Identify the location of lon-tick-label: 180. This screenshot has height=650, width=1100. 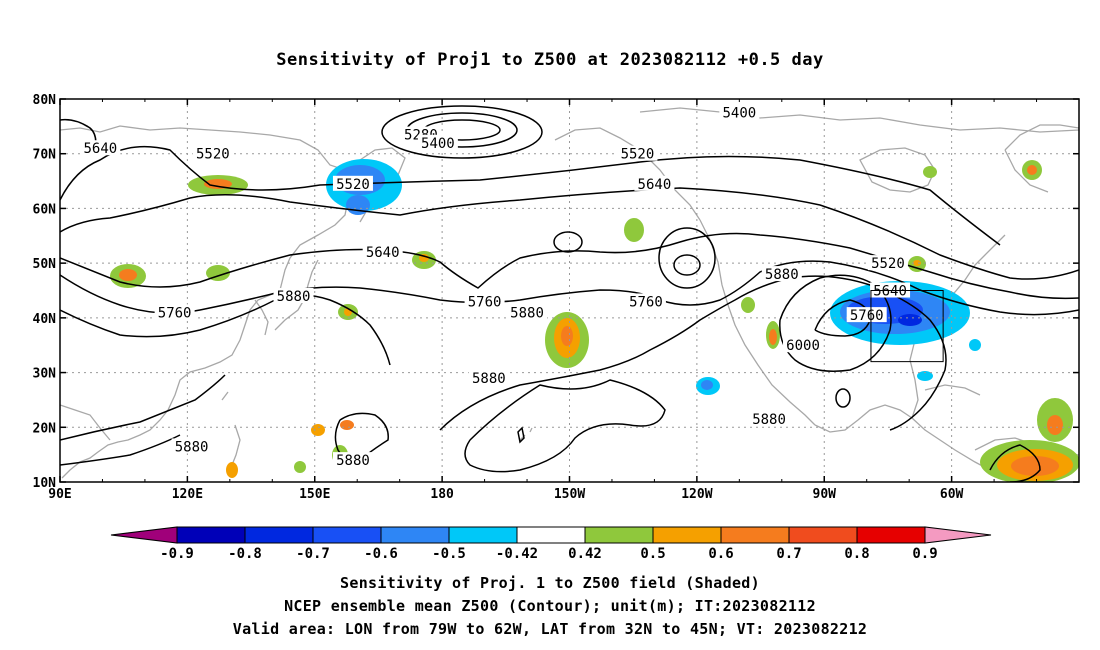
(442, 494).